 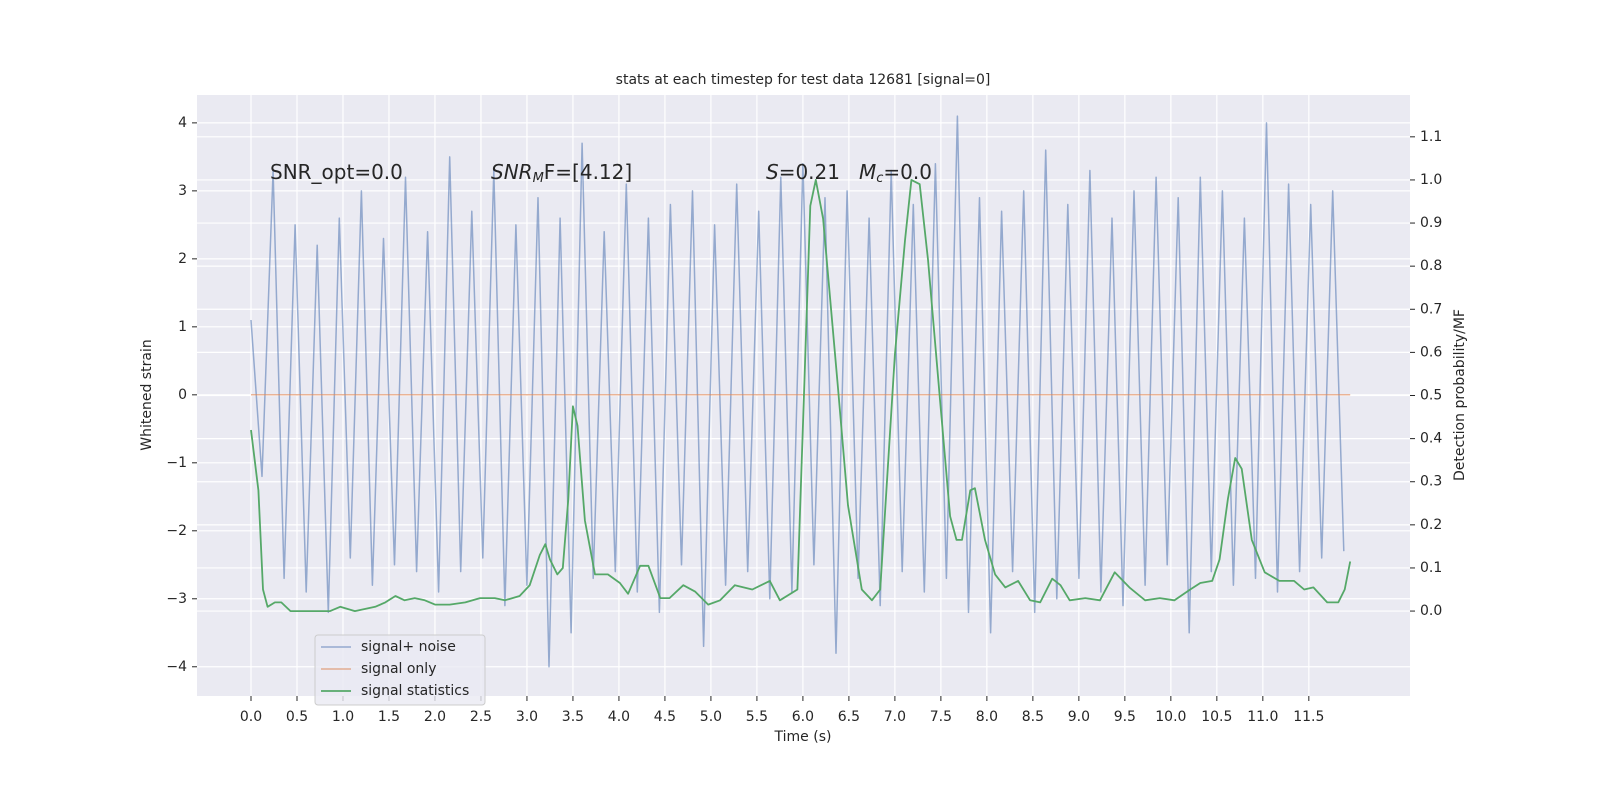 What do you see at coordinates (1431, 439) in the screenshot?
I see `y2-tick-label: 0.4` at bounding box center [1431, 439].